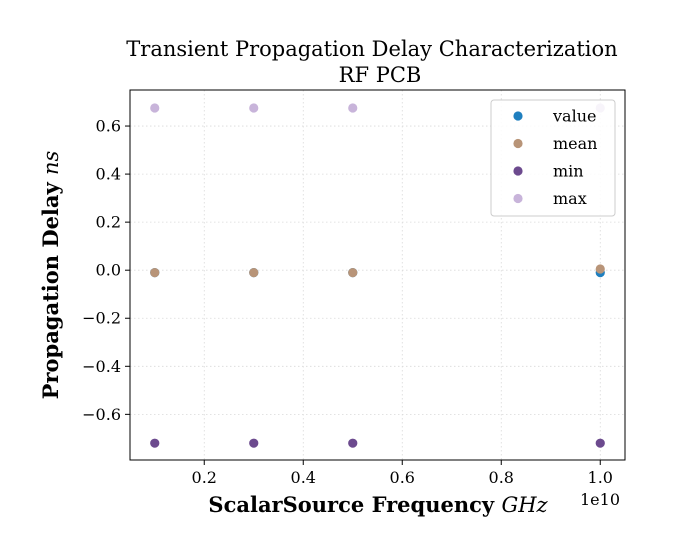 The height and width of the screenshot is (559, 692). I want to click on x-axis-label: ScalarSource Frequency GHz, so click(378, 504).